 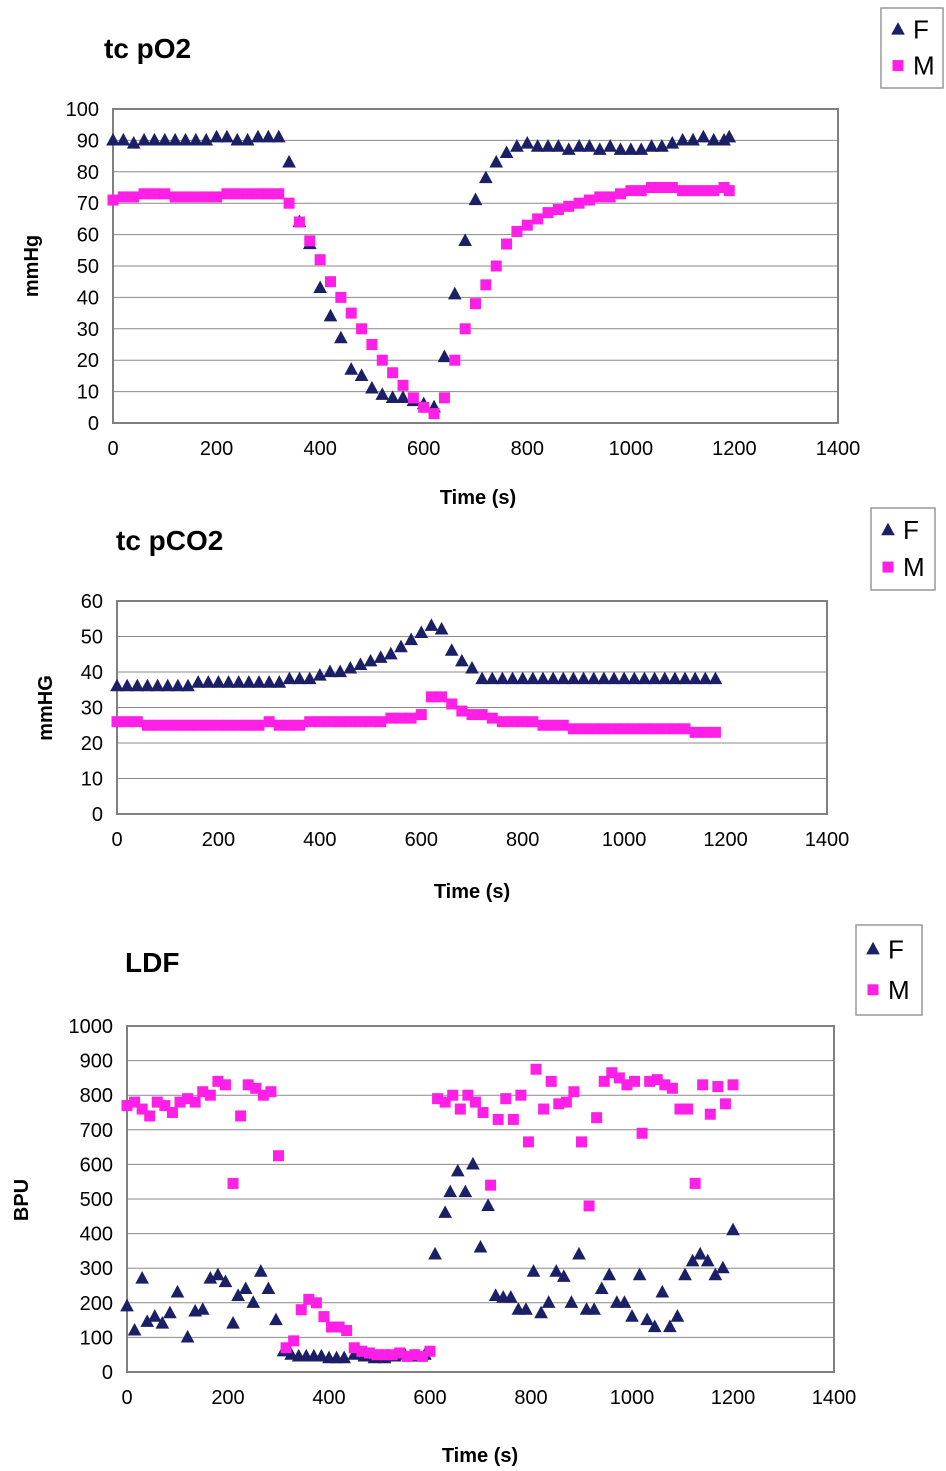 I want to click on y-tick-label: 400, so click(x=96, y=1235).